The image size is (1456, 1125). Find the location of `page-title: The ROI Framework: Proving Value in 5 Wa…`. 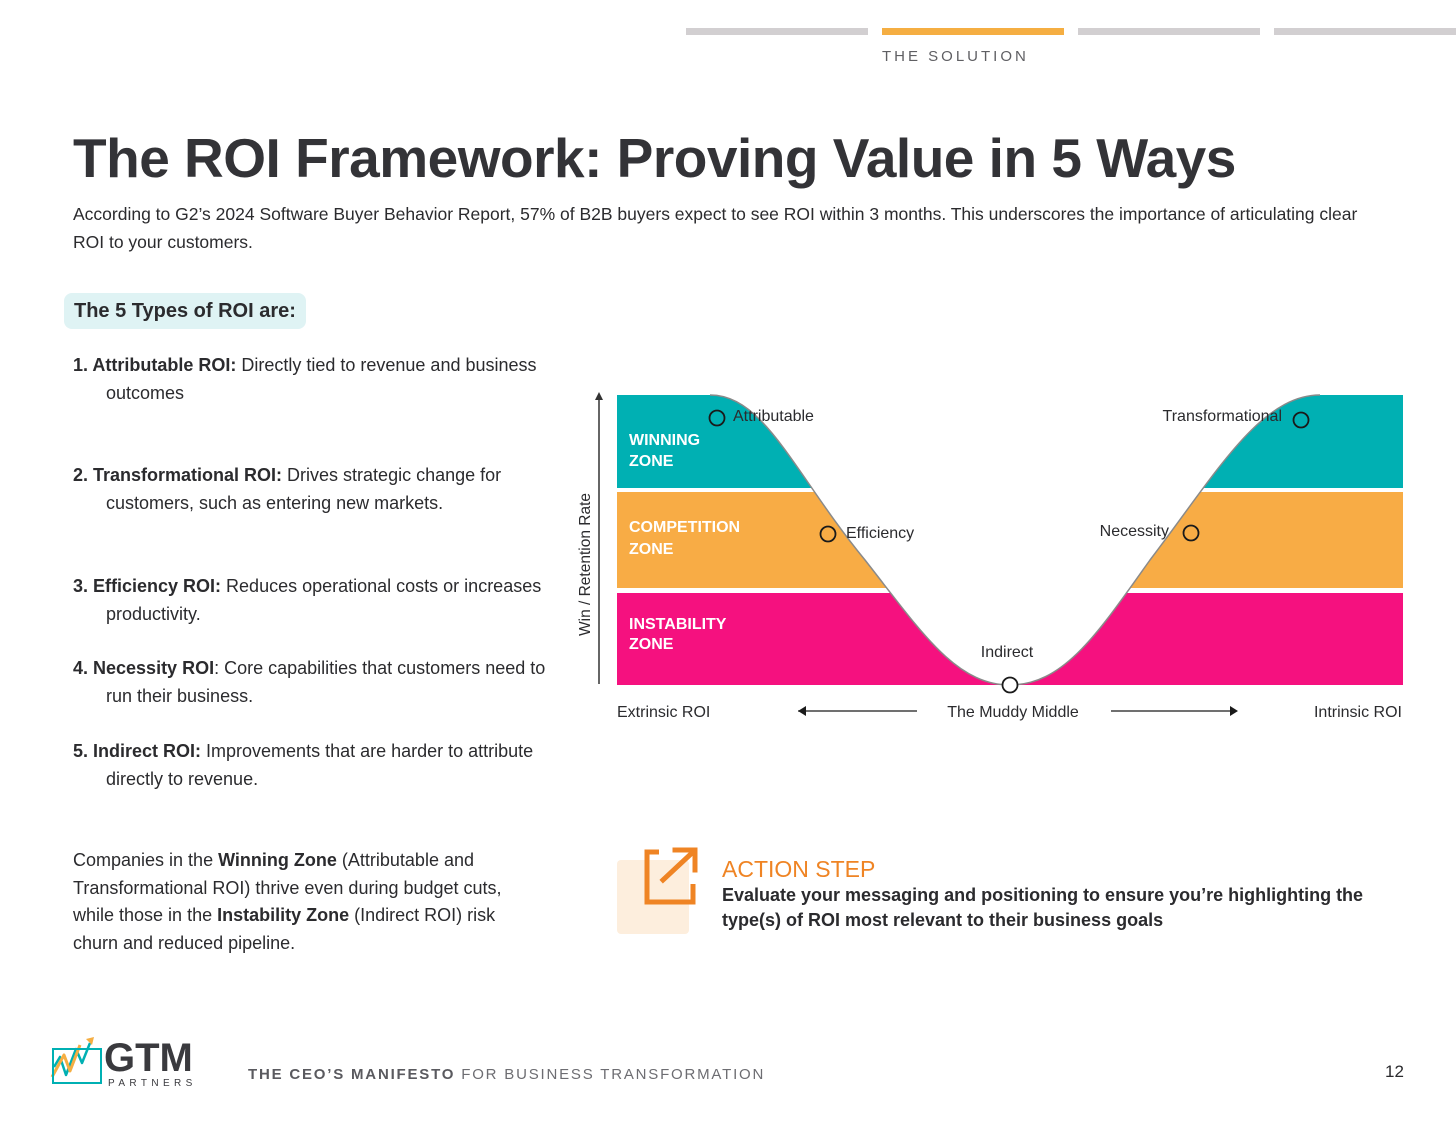

page-title: The ROI Framework: Proving Value in 5 Wa… is located at coordinates (654, 158).